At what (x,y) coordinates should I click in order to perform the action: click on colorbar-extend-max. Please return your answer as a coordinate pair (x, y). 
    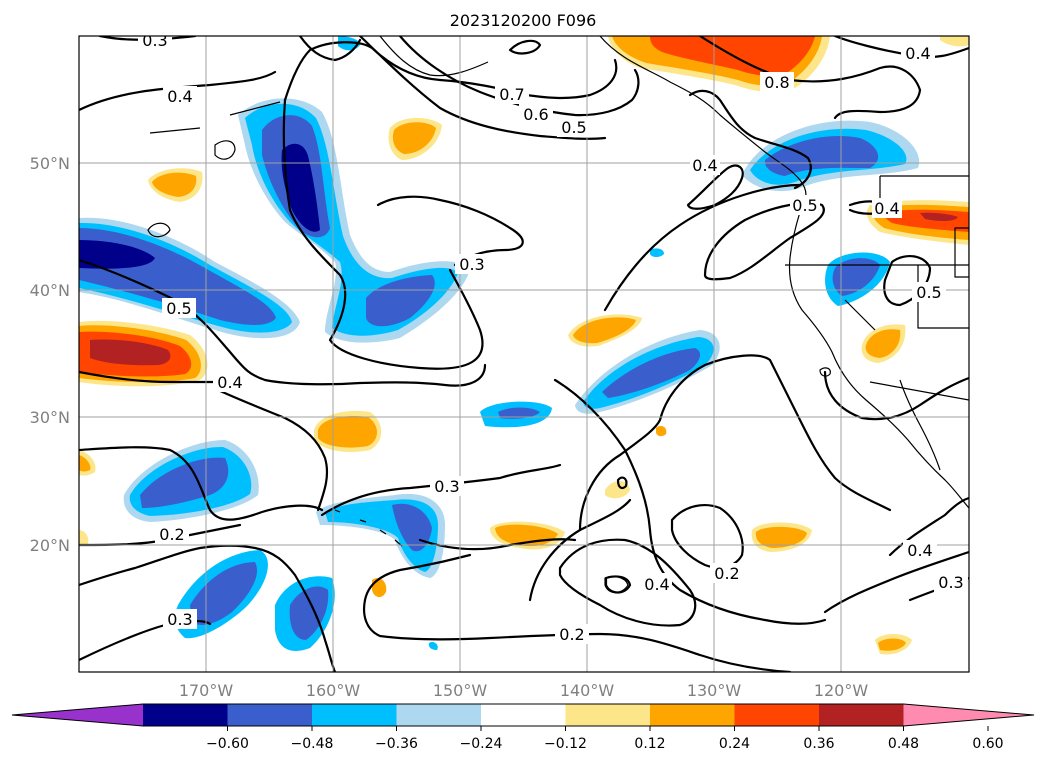
    Looking at the image, I should click on (968, 715).